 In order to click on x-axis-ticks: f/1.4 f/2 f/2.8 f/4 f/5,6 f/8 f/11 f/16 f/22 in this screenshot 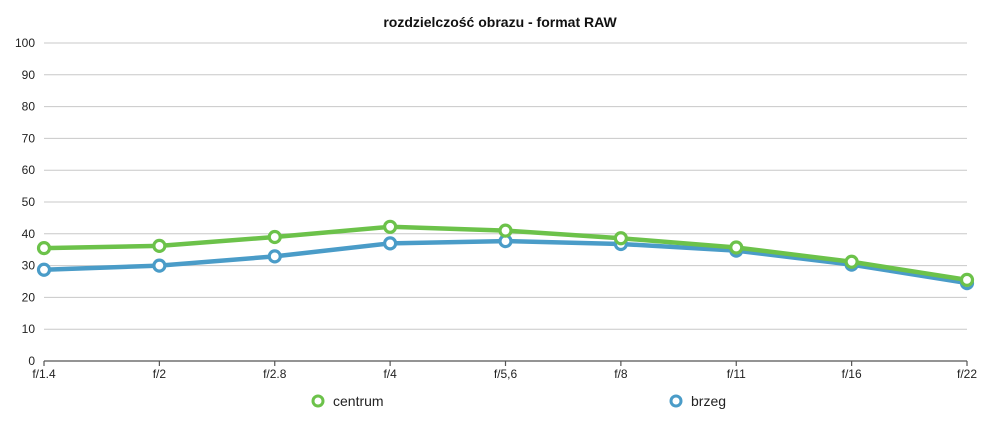, I will do `click(504, 371)`.